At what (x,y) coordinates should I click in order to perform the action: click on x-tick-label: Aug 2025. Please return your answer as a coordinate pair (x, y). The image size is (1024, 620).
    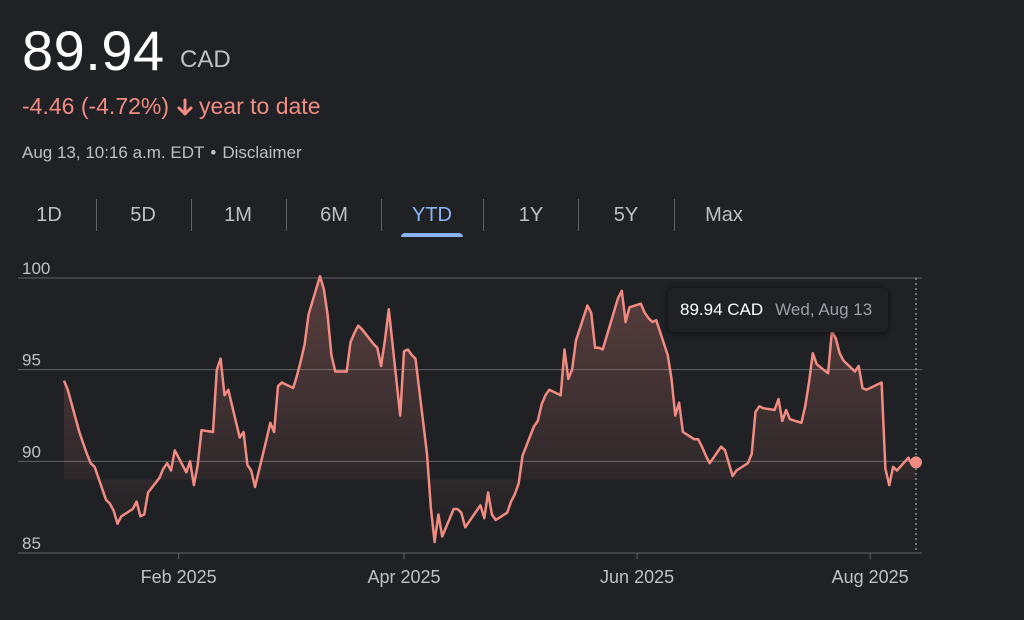
    Looking at the image, I should click on (870, 577).